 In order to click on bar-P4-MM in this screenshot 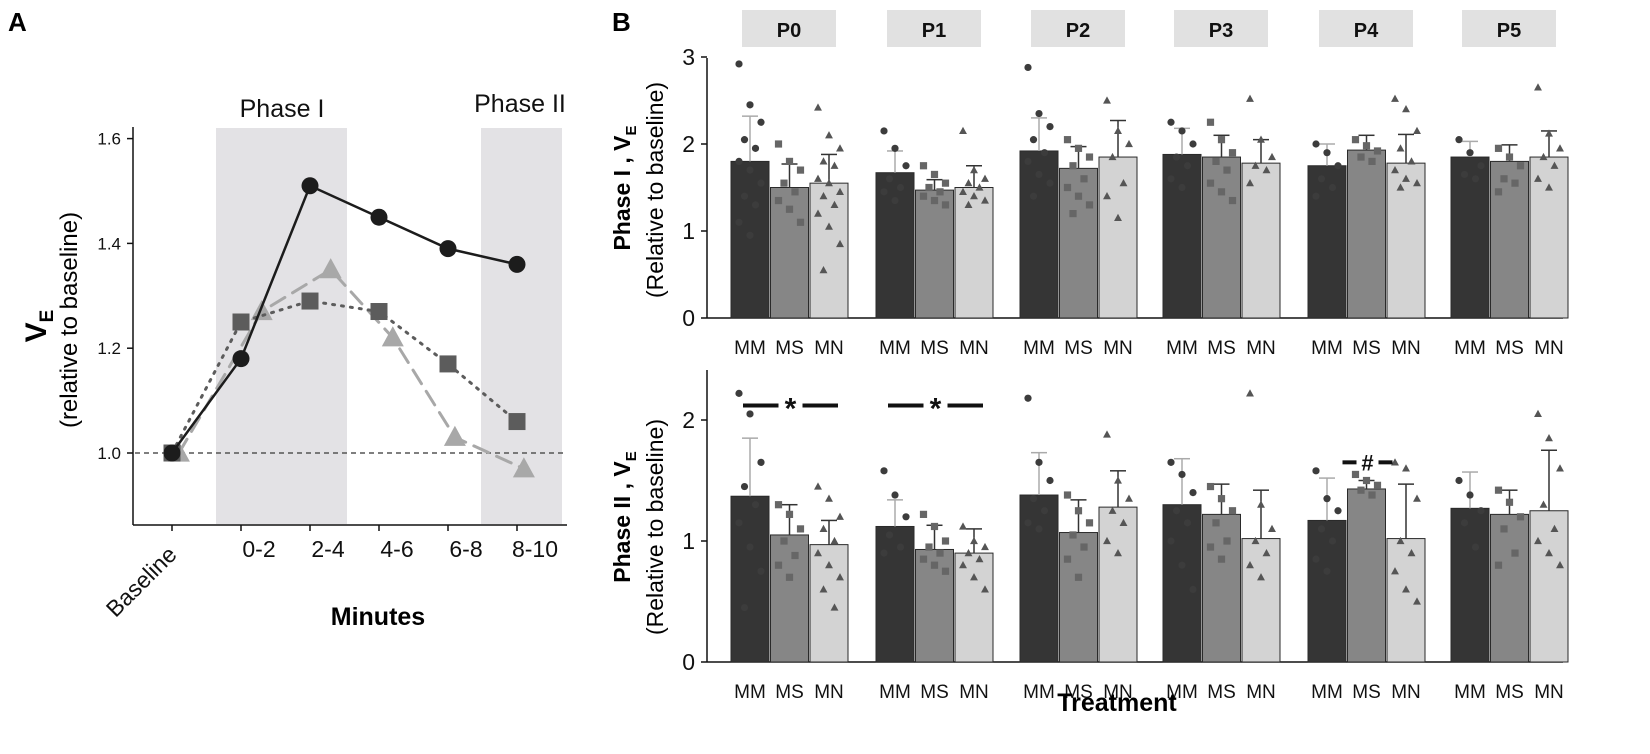, I will do `click(1327, 591)`.